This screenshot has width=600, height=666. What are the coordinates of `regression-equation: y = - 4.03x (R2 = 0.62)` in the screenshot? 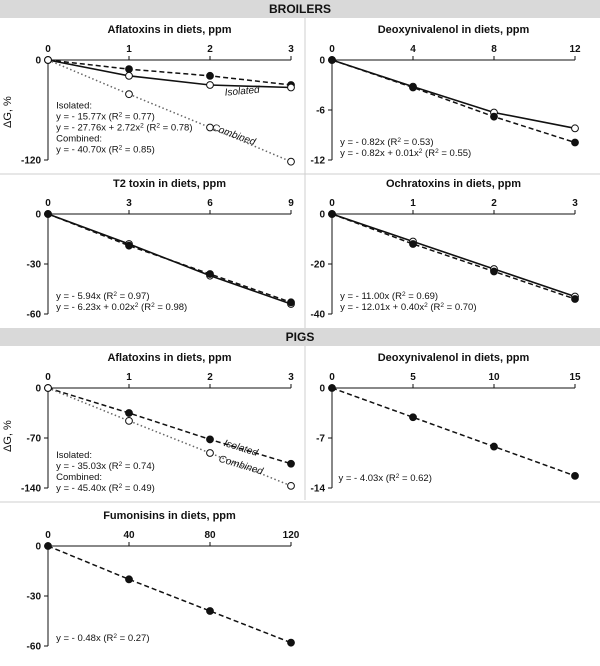 It's located at (384, 478).